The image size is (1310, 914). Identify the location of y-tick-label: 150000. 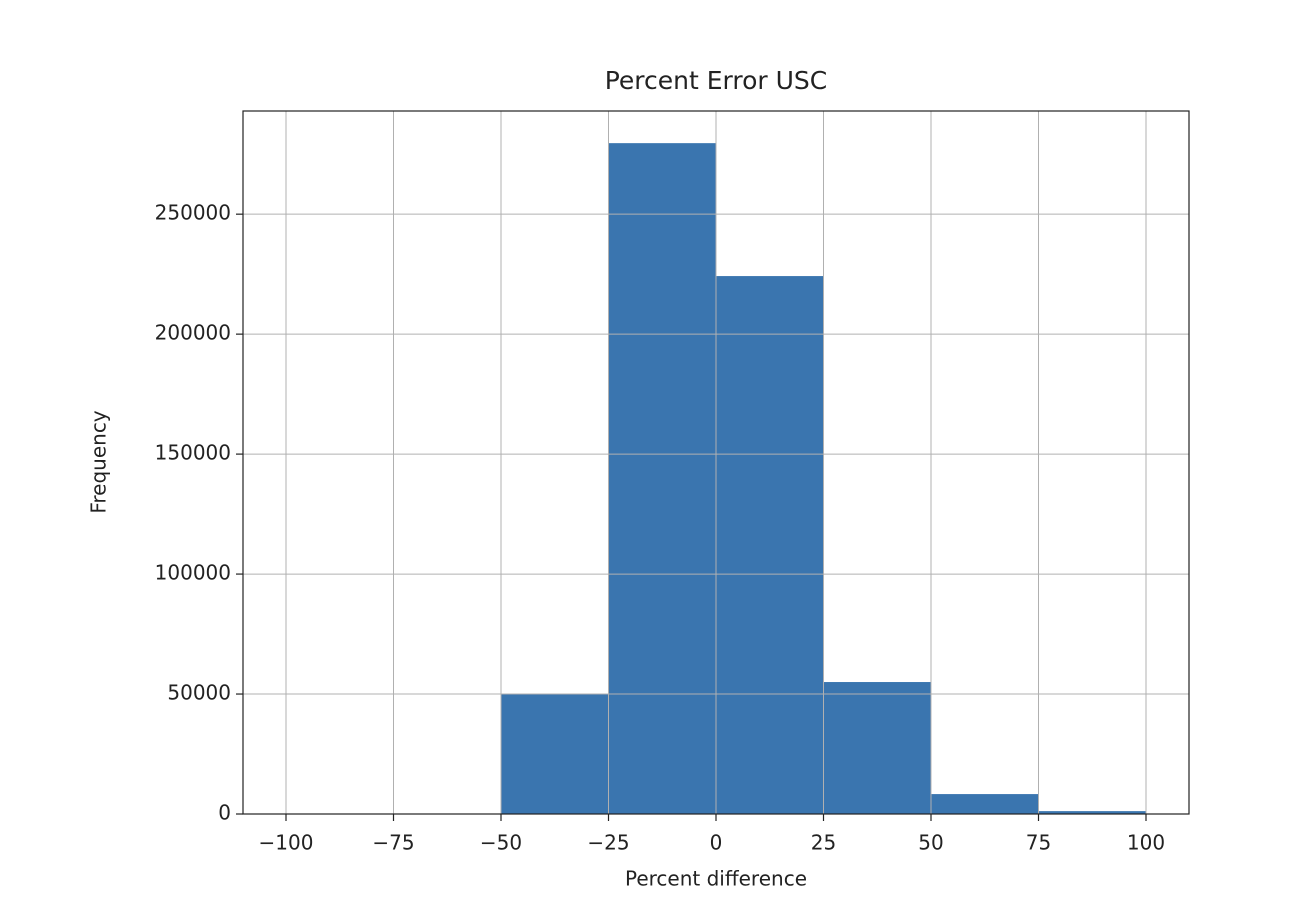
(193, 453).